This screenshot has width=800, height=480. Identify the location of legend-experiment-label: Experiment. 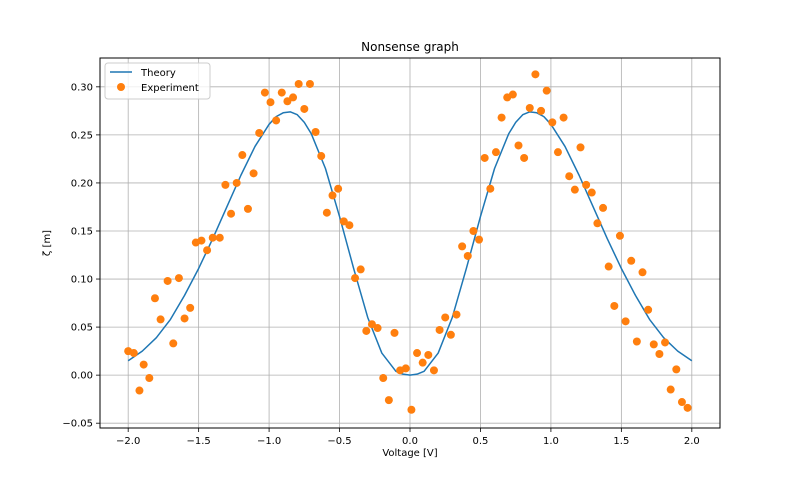
(170, 88).